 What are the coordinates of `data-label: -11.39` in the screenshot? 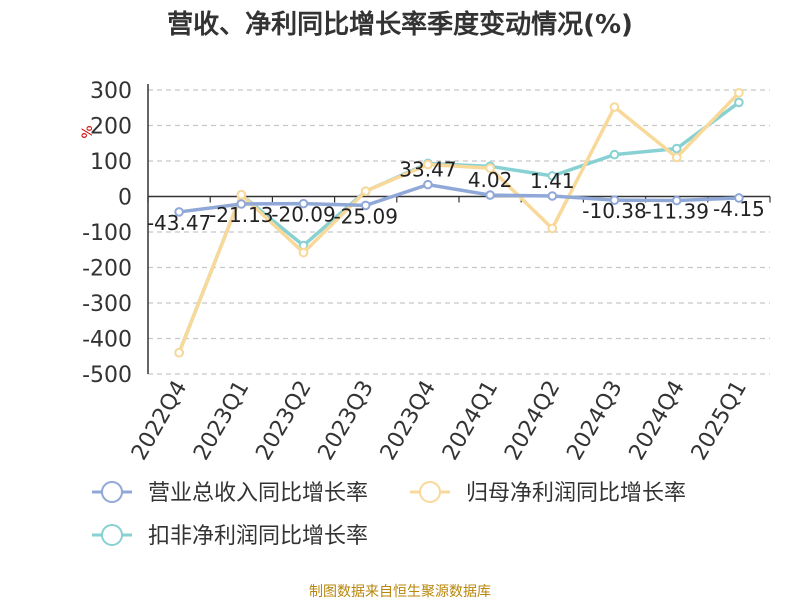 It's located at (676, 212).